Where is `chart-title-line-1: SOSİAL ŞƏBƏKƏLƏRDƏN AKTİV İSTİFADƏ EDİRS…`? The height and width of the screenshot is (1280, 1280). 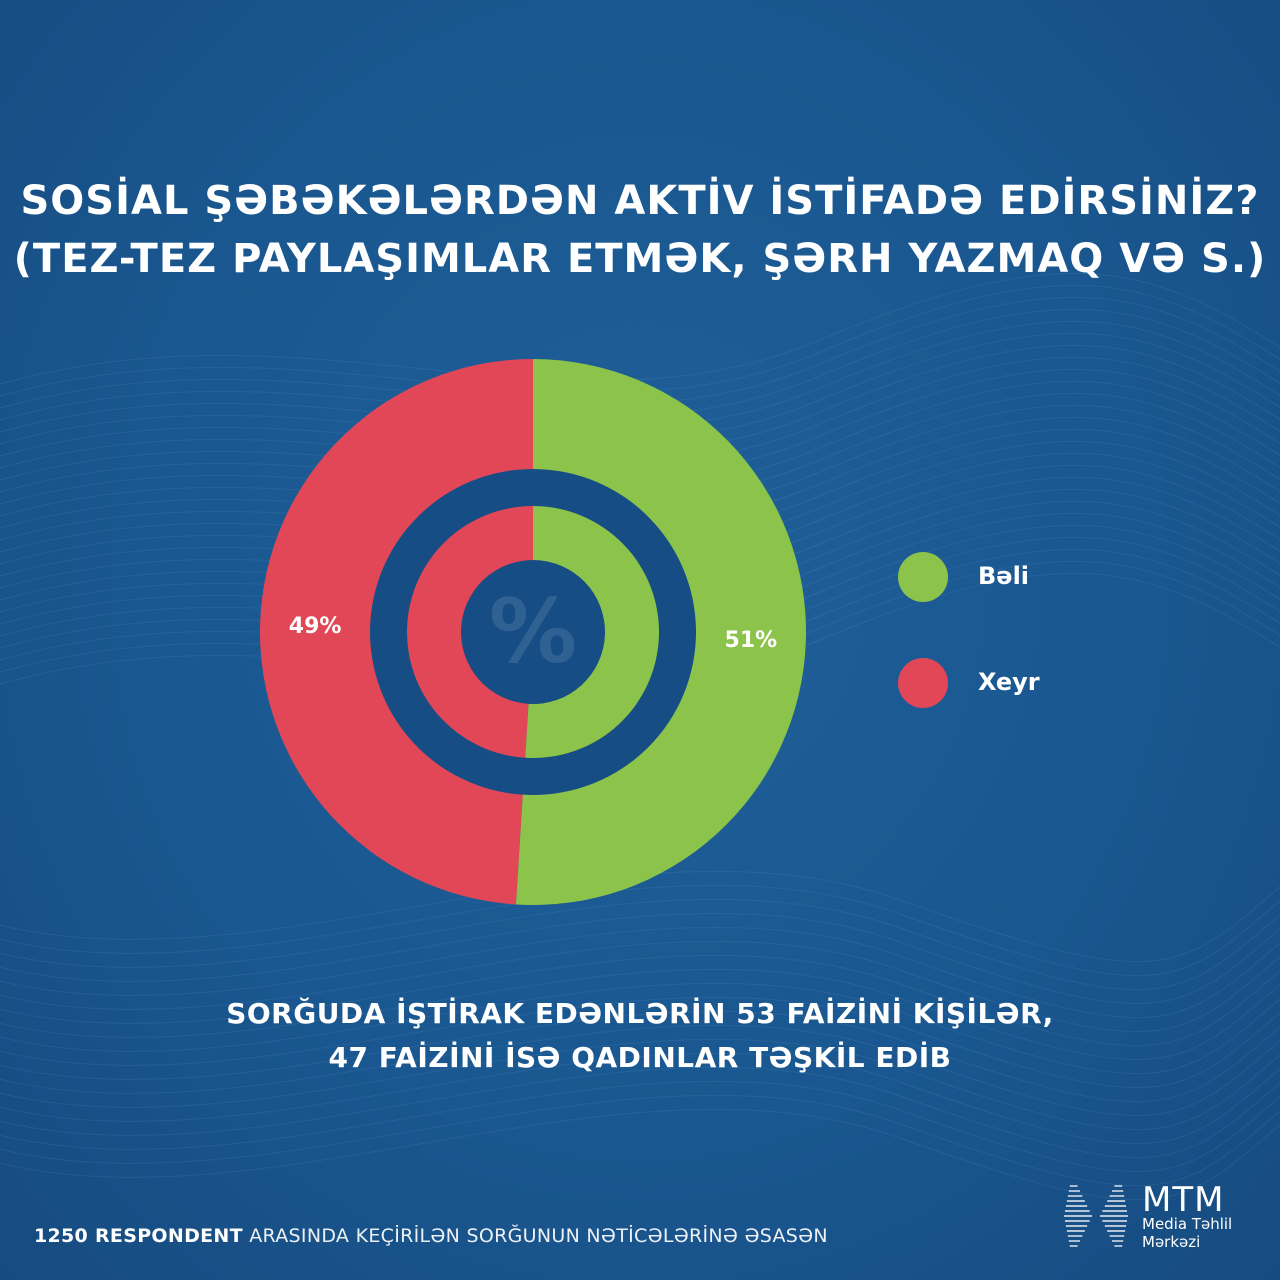
chart-title-line-1: SOSİAL ŞƏBƏKƏLƏRDƏN AKTİV İSTİFADƏ EDİRS… is located at coordinates (640, 201).